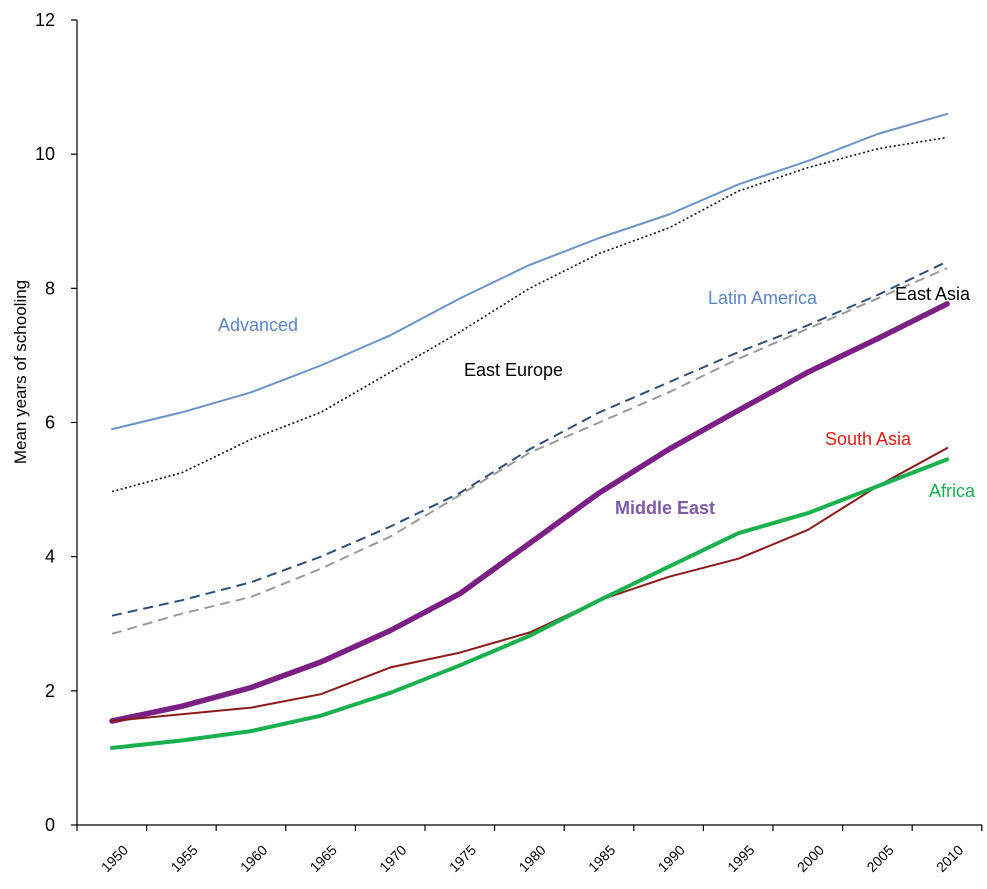  What do you see at coordinates (253, 858) in the screenshot?
I see `x-tick-label: 1960` at bounding box center [253, 858].